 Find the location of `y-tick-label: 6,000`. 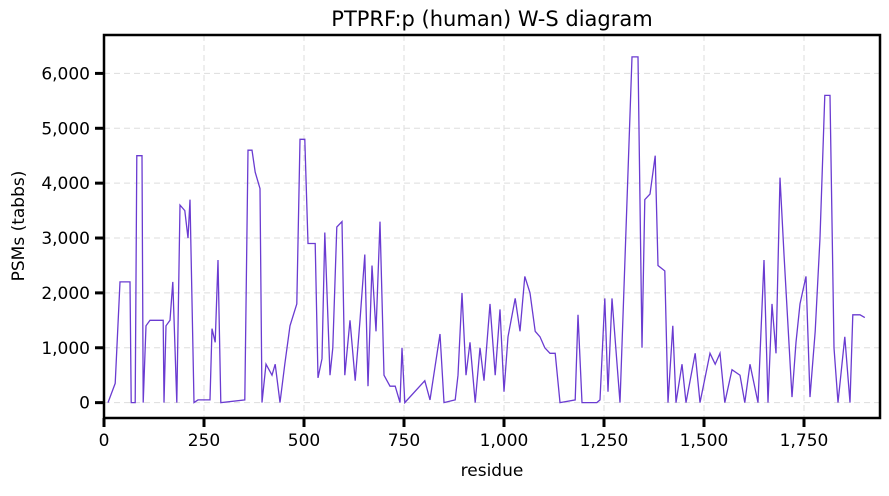

y-tick-label: 6,000 is located at coordinates (65, 74).